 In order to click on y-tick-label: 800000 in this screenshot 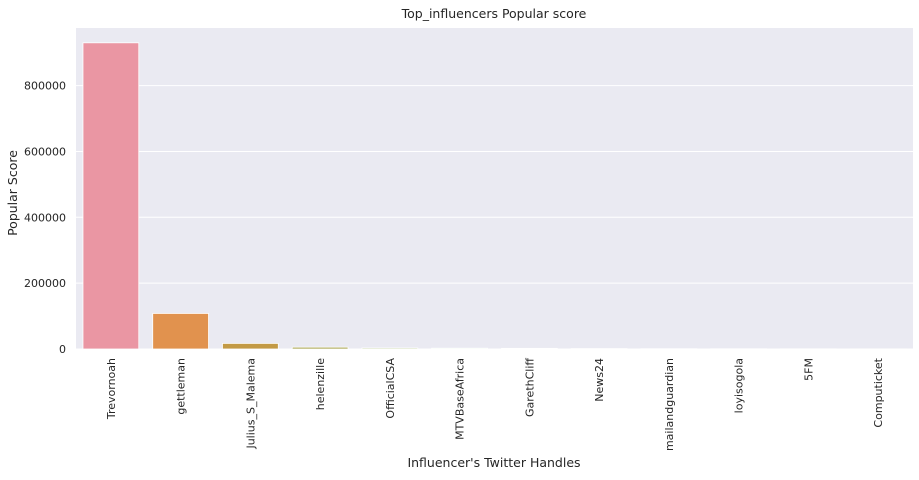, I will do `click(45, 86)`.